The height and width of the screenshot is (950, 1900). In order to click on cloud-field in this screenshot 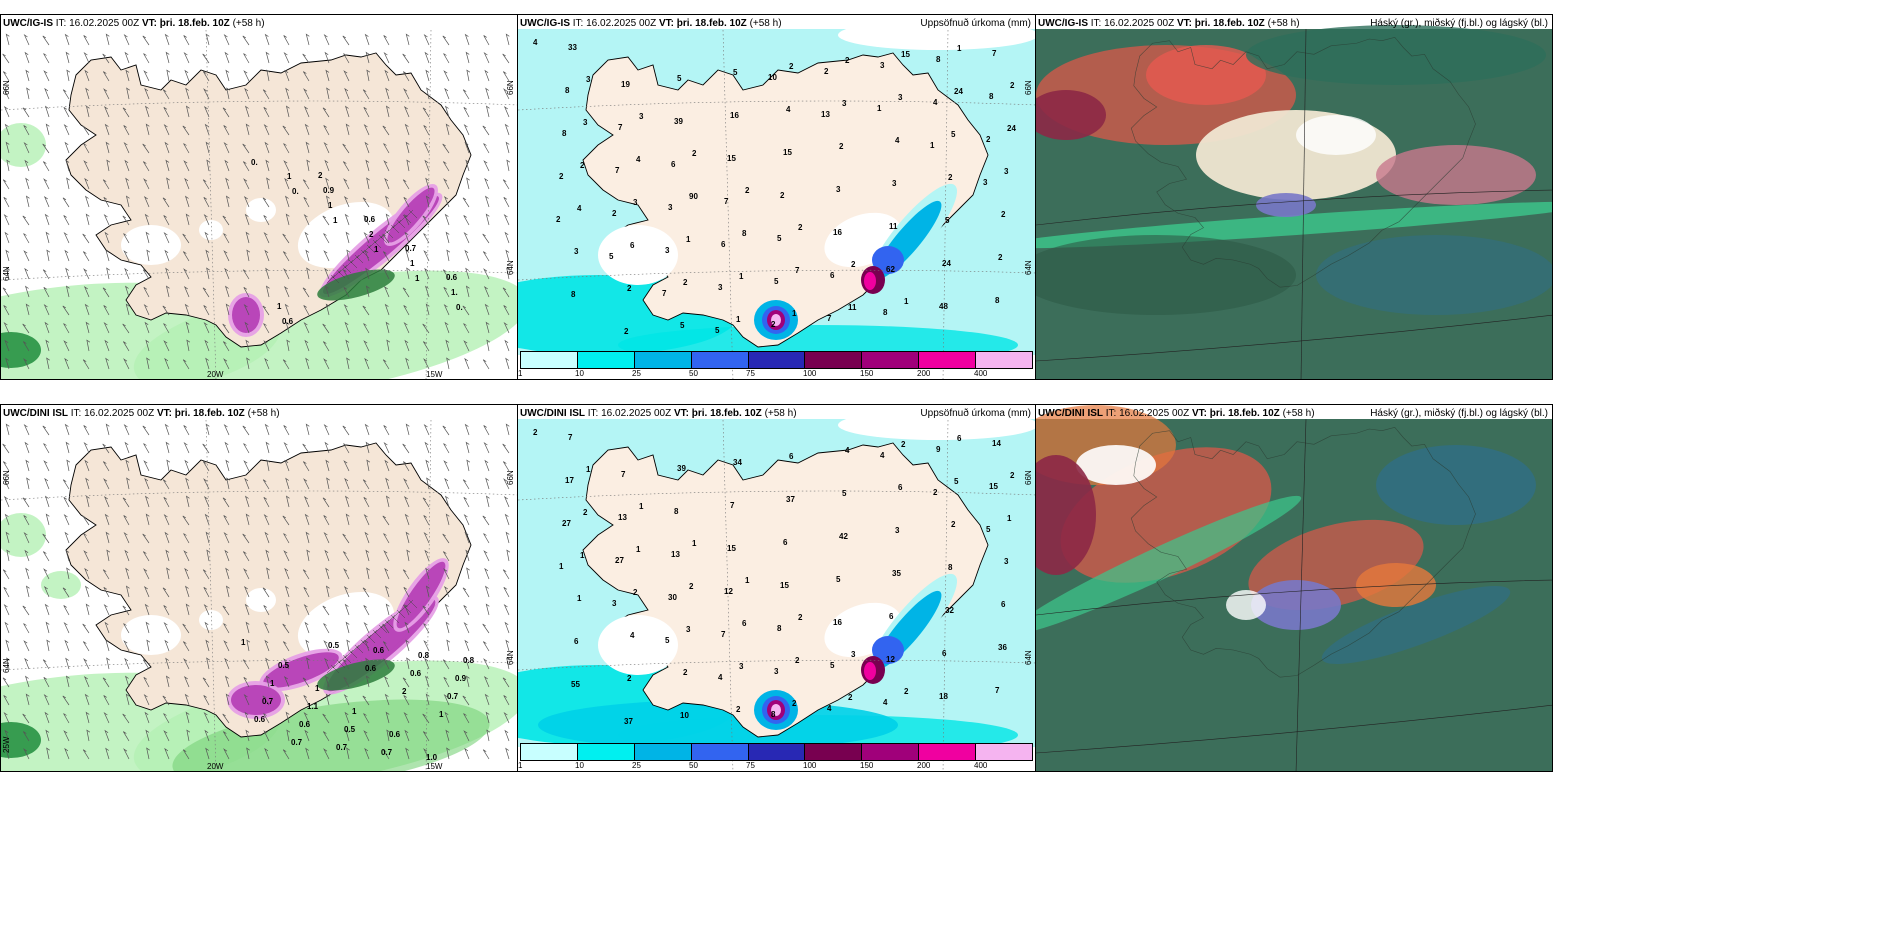, I will do `click(1456, 175)`.